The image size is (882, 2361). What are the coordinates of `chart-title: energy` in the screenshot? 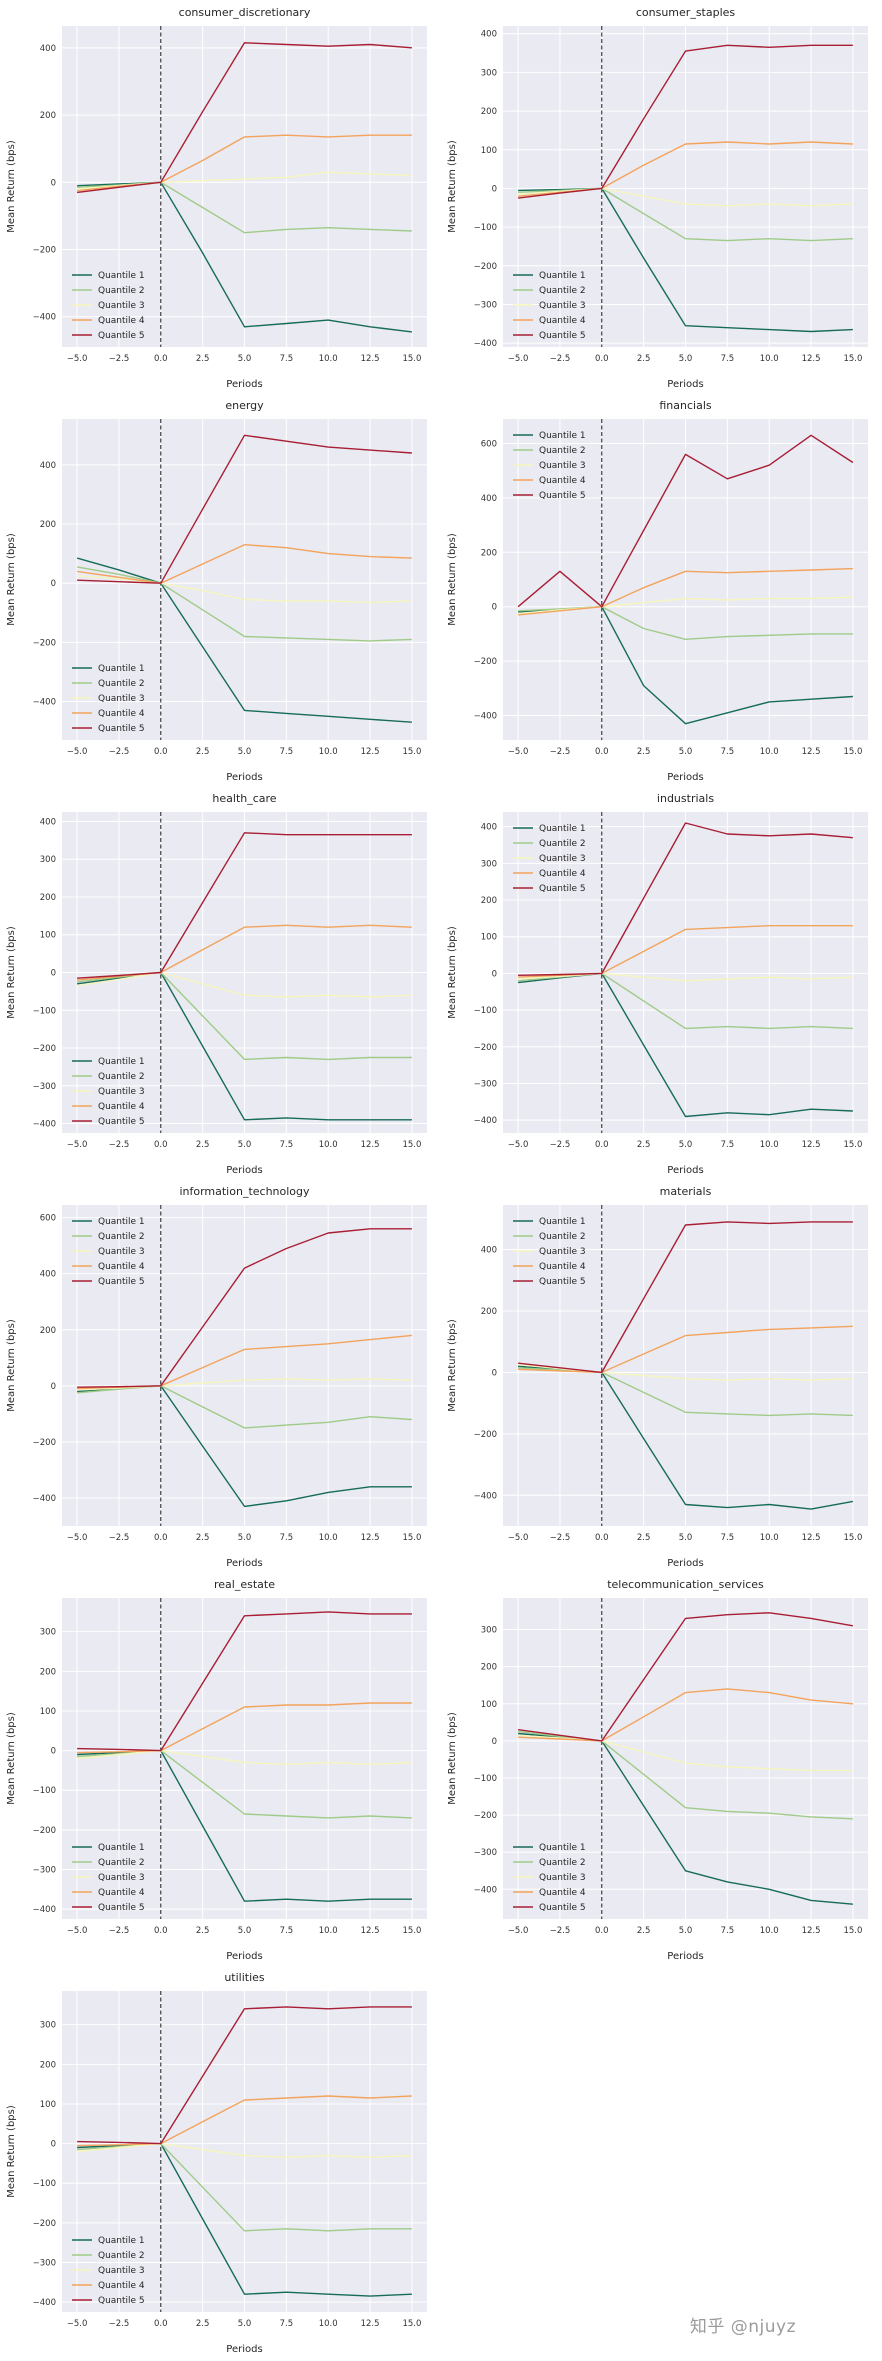 It's located at (244, 405).